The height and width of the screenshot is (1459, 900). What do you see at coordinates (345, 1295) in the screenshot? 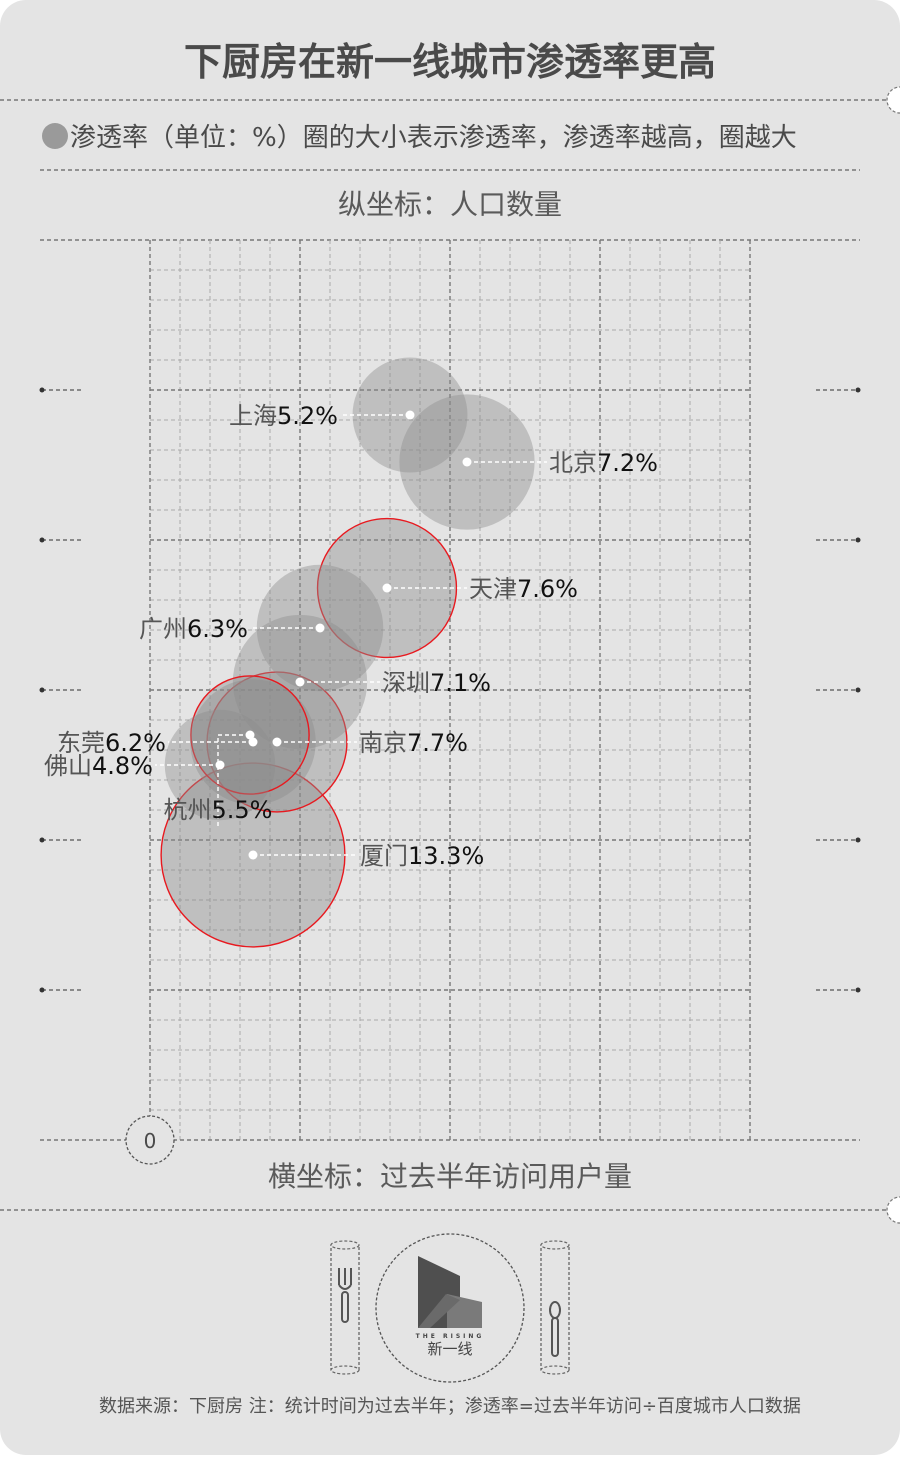
I see `fork-icon` at bounding box center [345, 1295].